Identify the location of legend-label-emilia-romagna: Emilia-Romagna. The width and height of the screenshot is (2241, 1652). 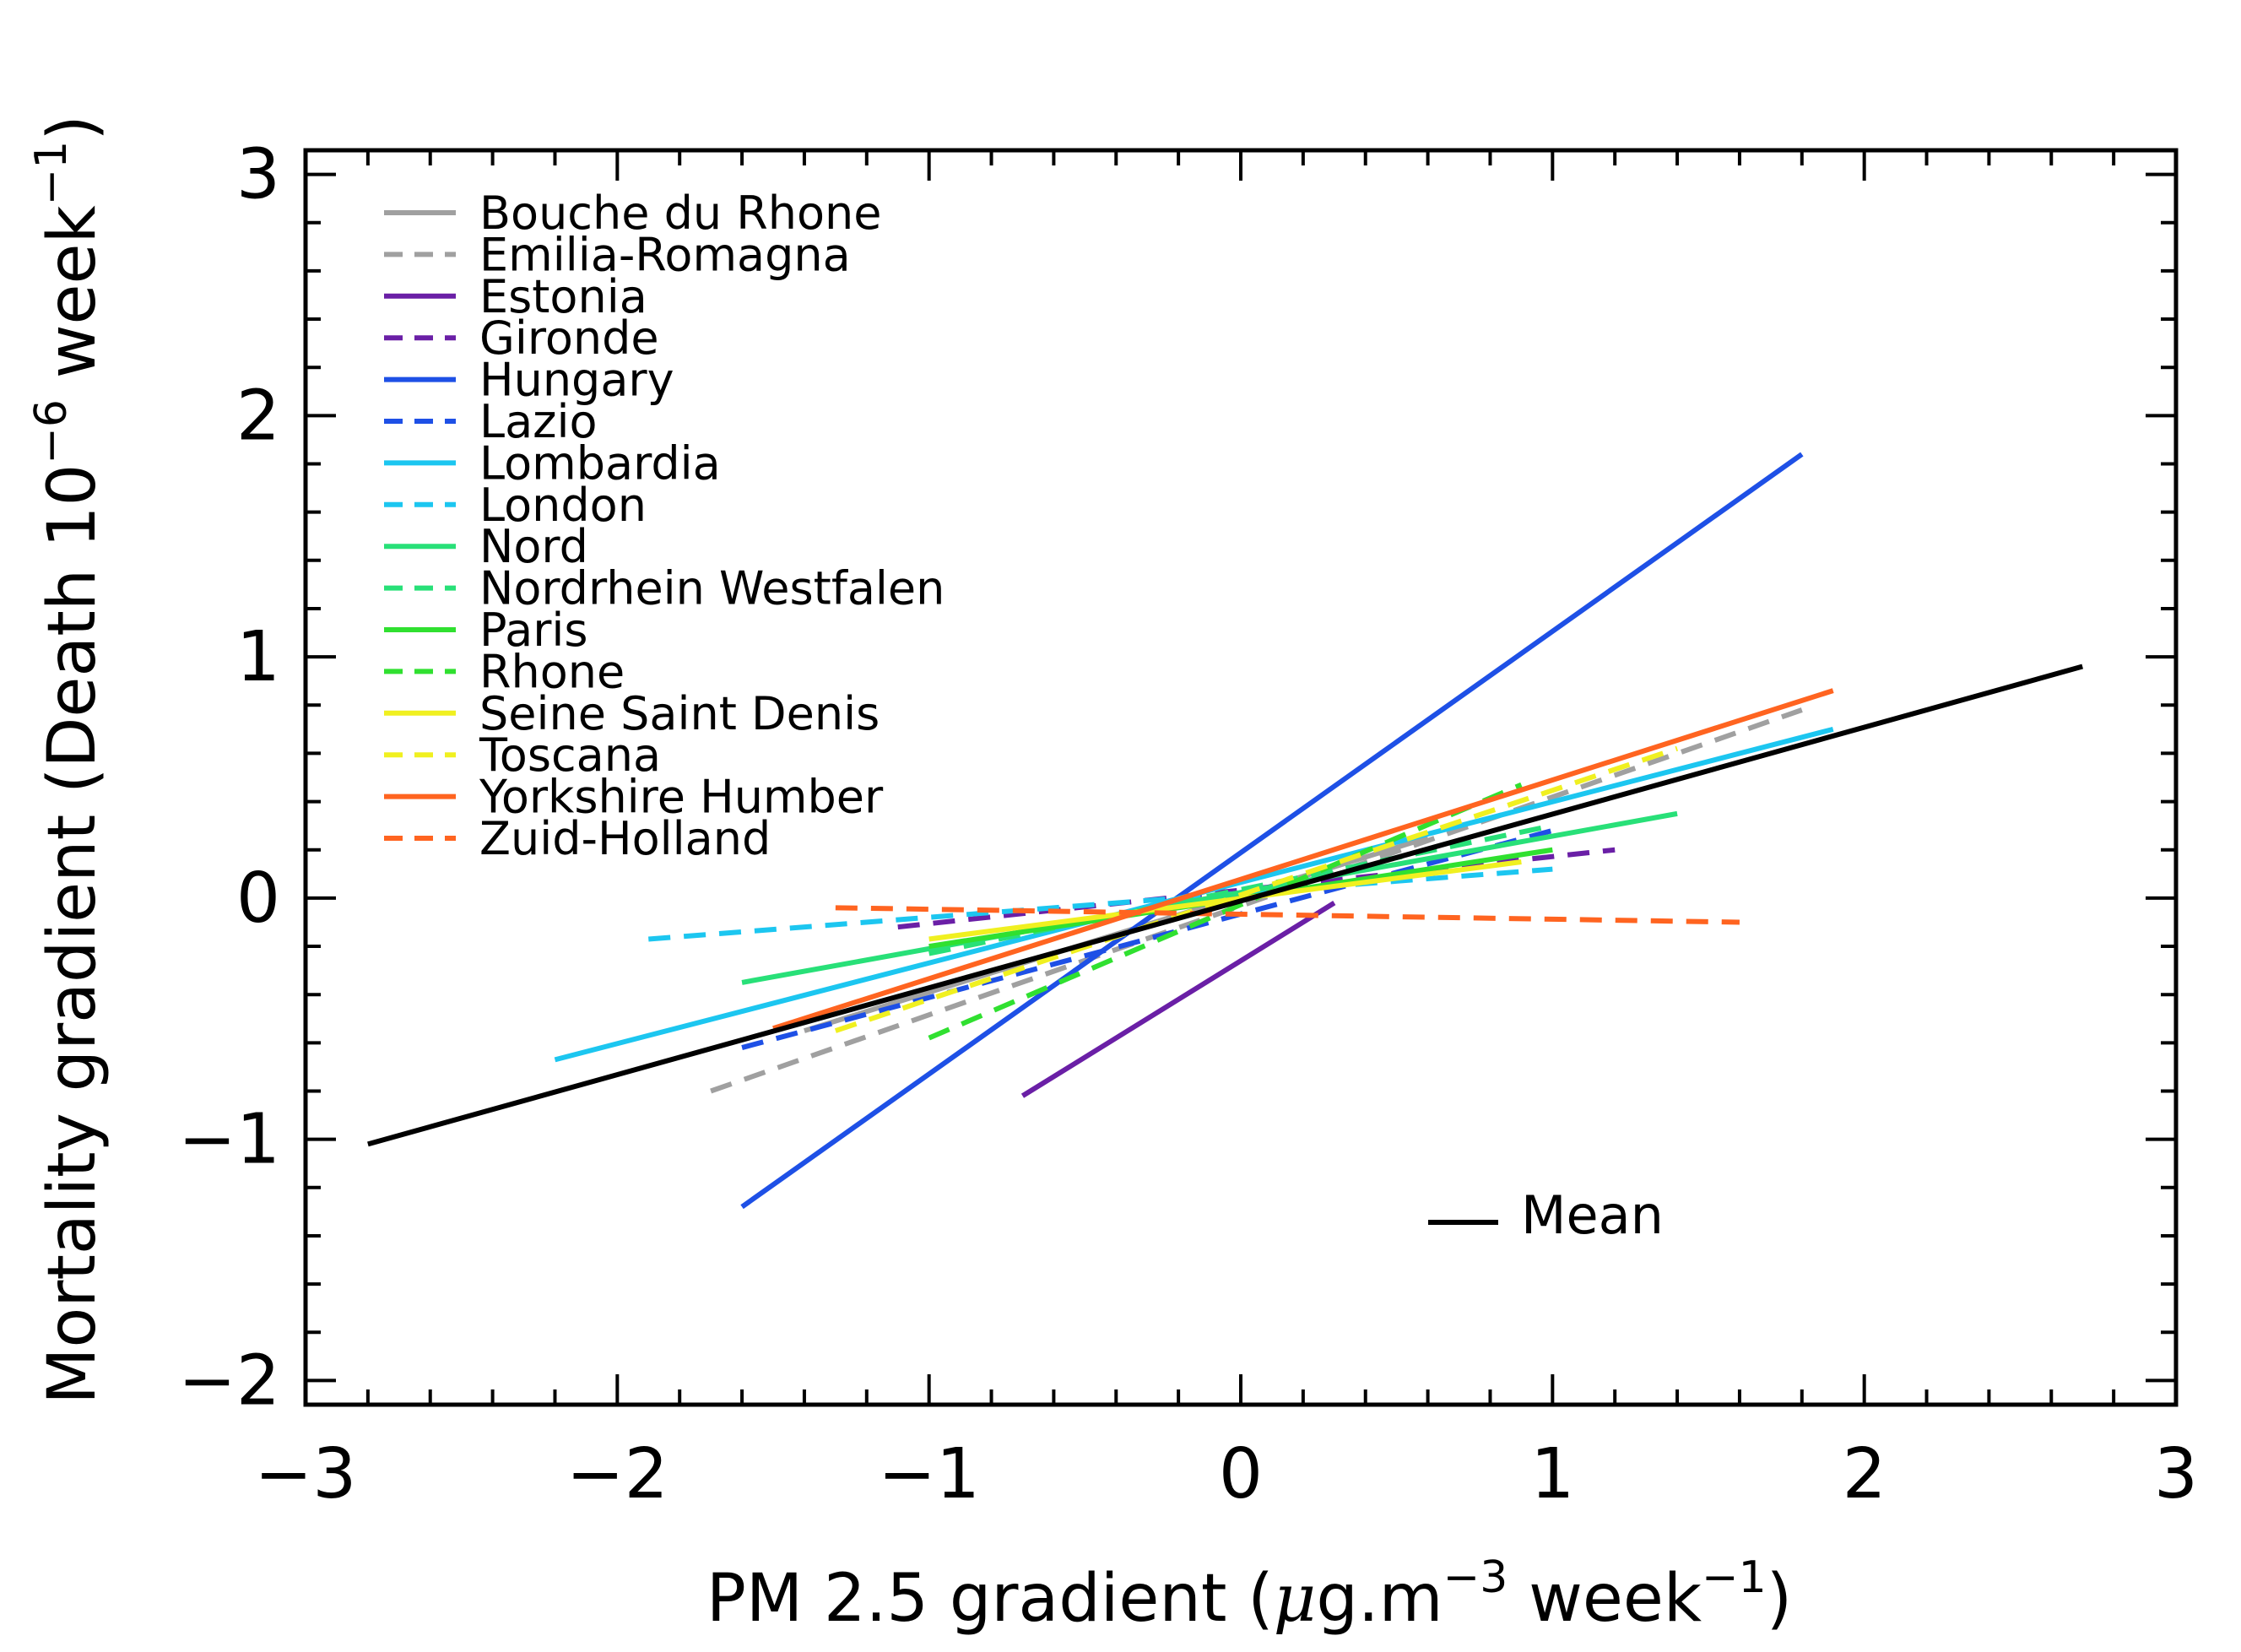
(665, 255).